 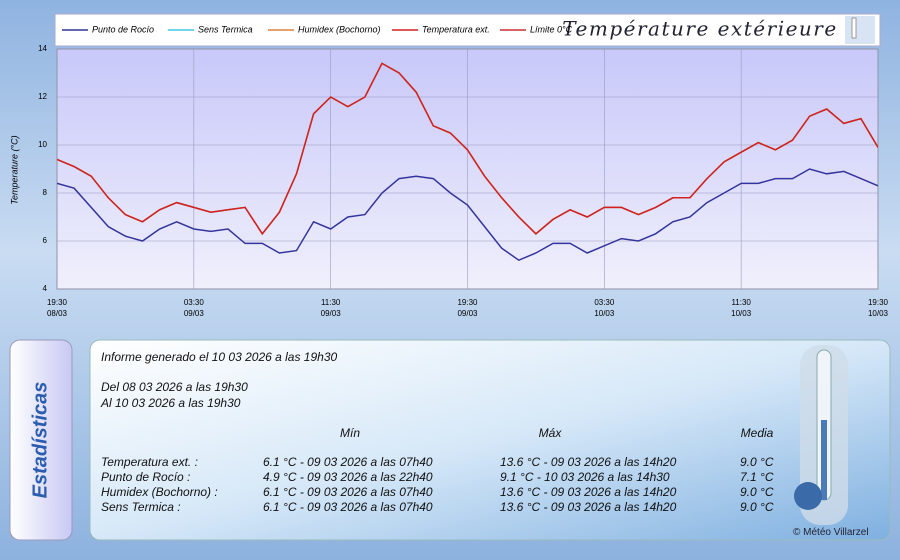 What do you see at coordinates (14, 169) in the screenshot?
I see `y-axis-label: Temperature (°C)` at bounding box center [14, 169].